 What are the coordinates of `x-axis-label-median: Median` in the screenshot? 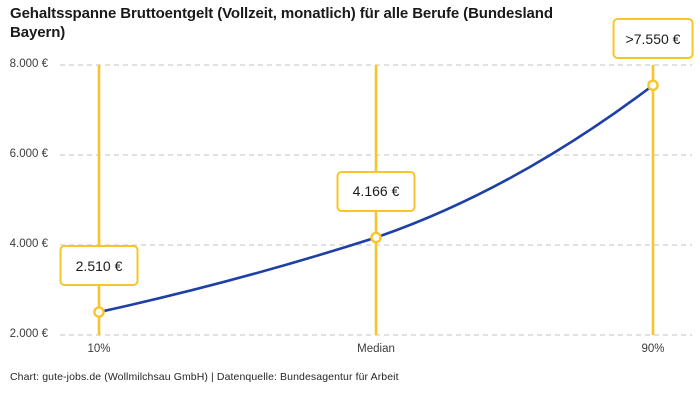 It's located at (376, 349).